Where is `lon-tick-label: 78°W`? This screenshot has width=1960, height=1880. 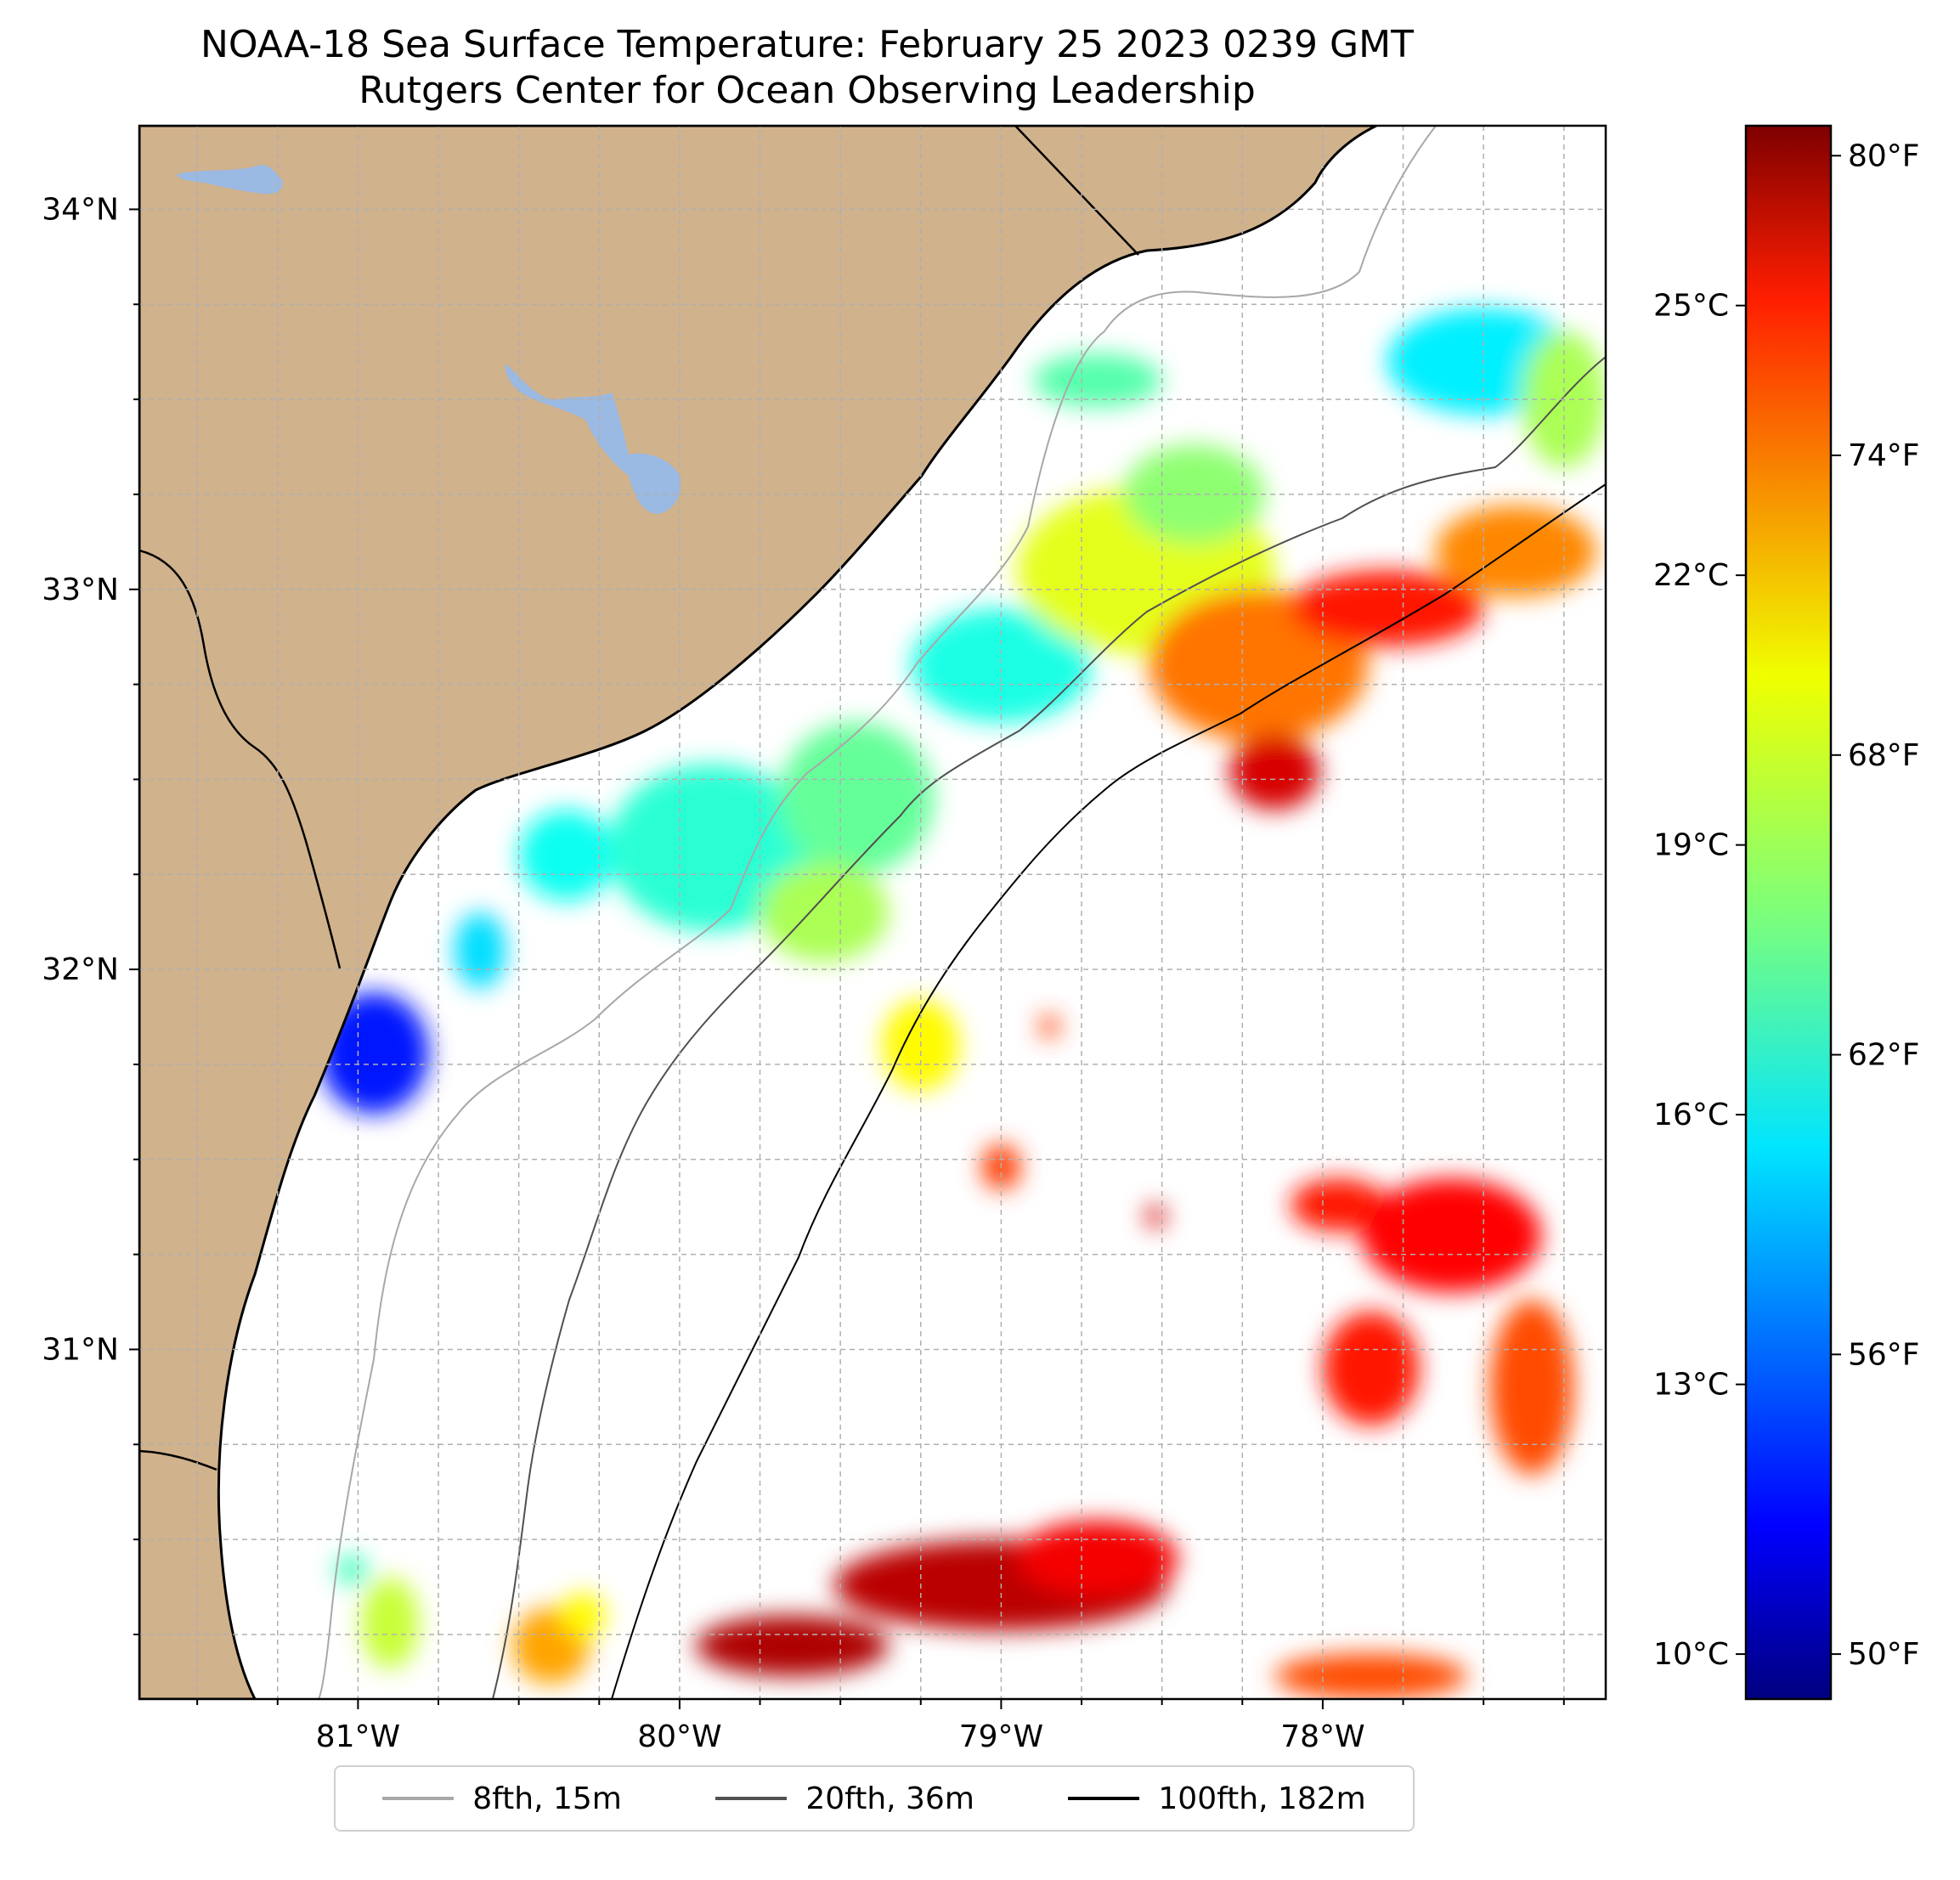
lon-tick-label: 78°W is located at coordinates (1322, 1737).